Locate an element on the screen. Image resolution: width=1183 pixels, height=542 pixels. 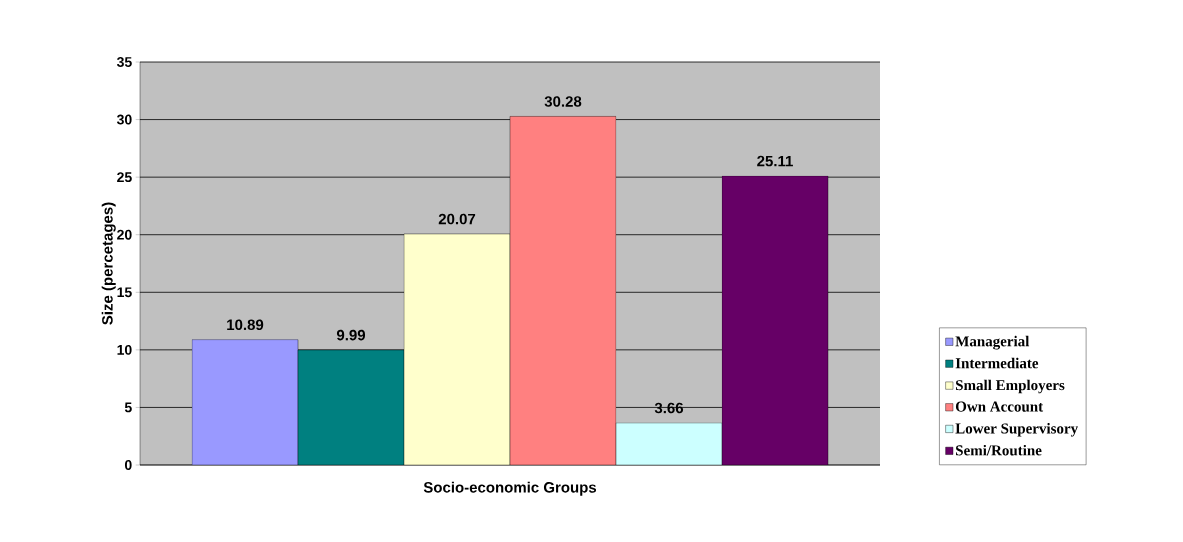
data-label: 10.89 is located at coordinates (245, 325).